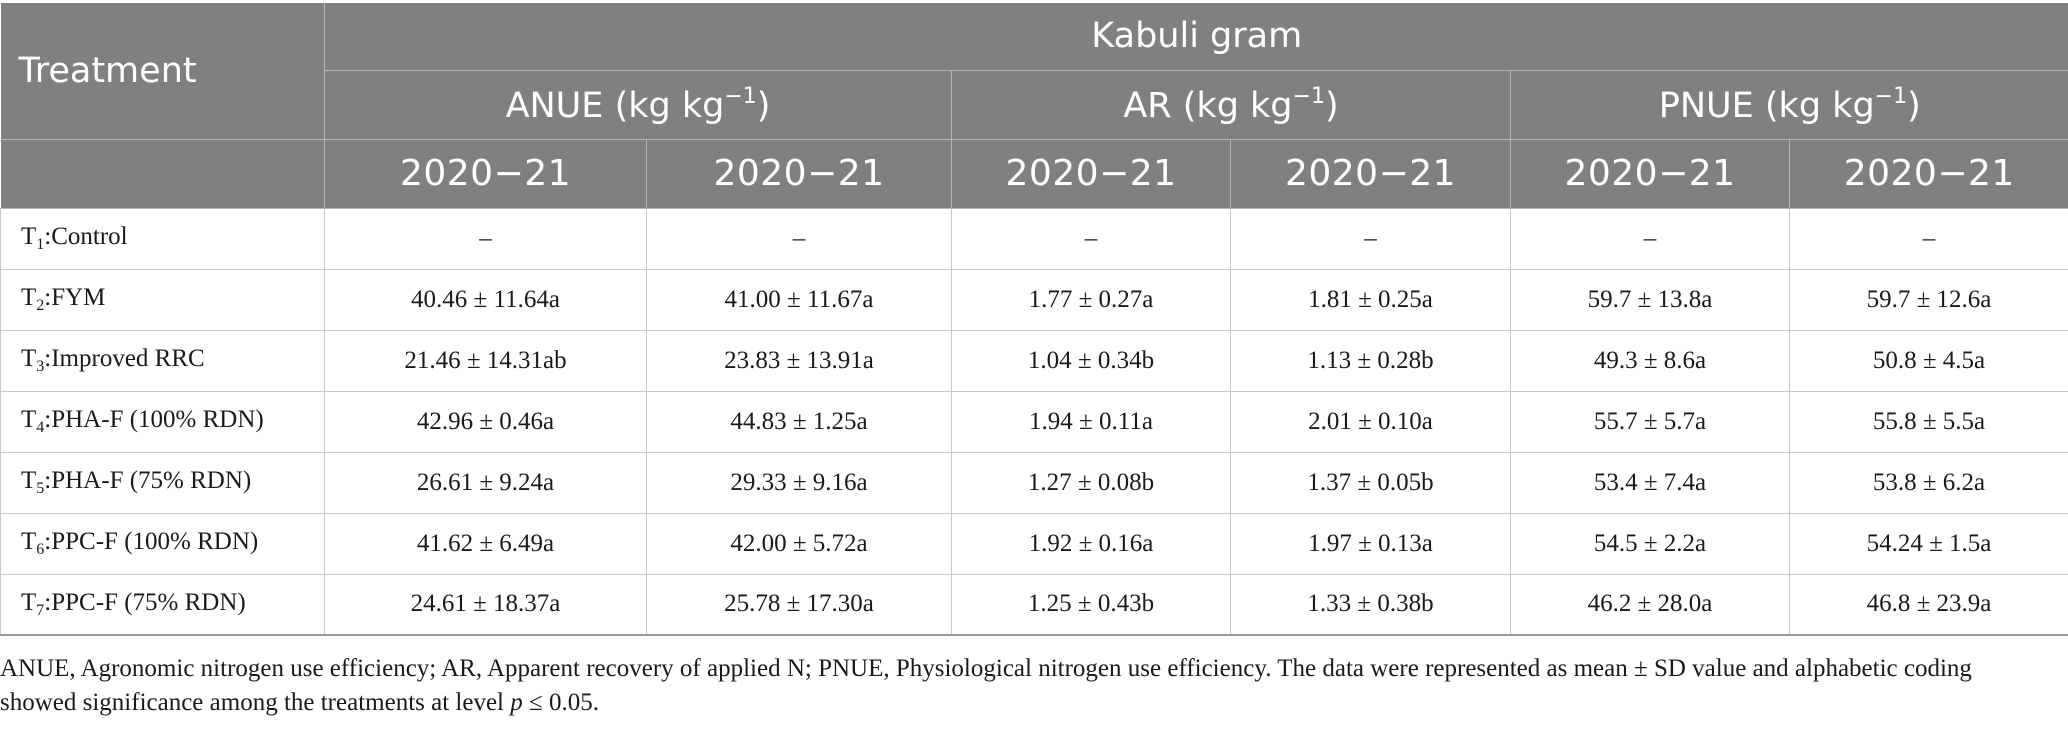  I want to click on treatment-index: 4, so click(40, 427).